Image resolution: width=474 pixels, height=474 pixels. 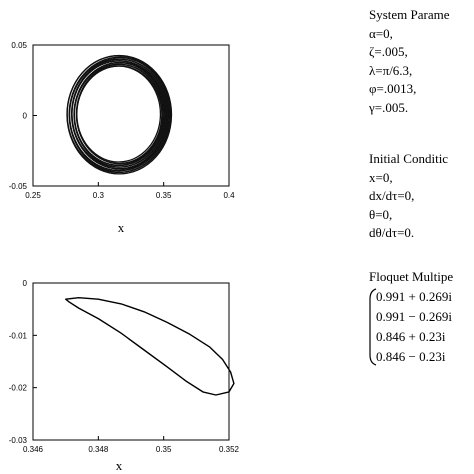 I want to click on matrix-bracket, so click(x=373, y=327).